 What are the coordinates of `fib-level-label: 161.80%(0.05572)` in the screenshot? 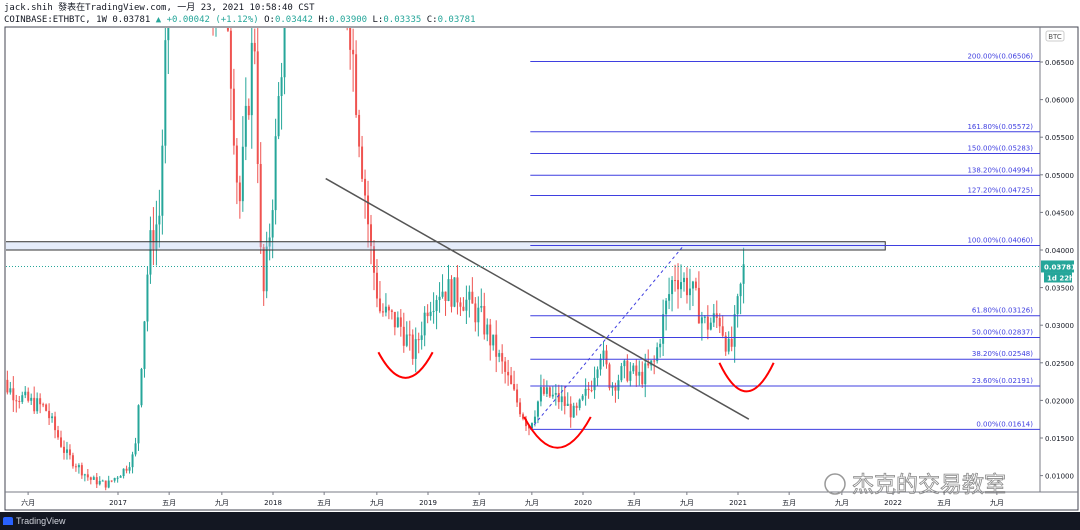 It's located at (1000, 127).